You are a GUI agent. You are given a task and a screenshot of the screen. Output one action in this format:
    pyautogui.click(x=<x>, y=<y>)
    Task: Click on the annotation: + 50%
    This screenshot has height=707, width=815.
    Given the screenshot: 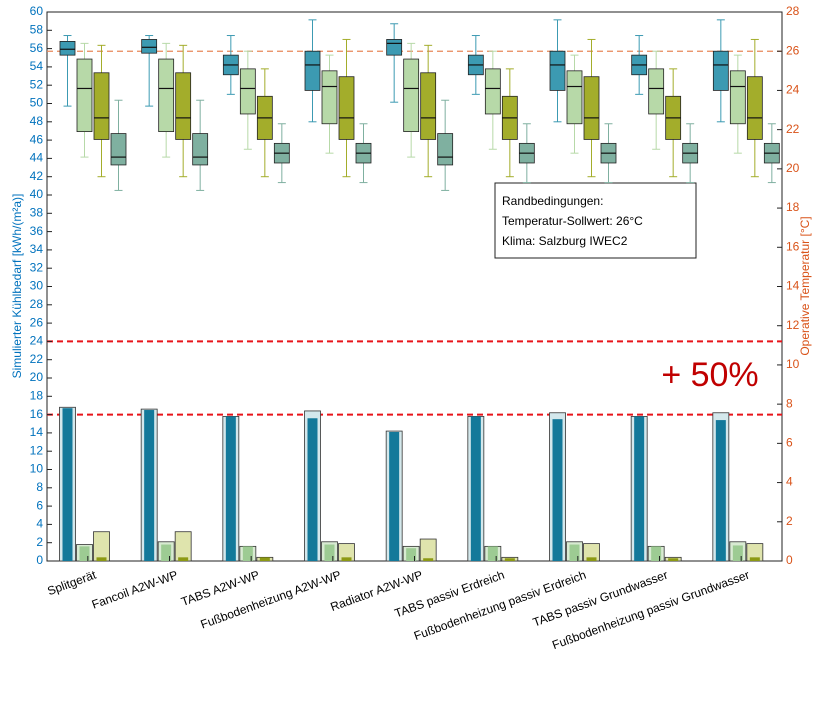 What is the action you would take?
    pyautogui.click(x=709, y=375)
    